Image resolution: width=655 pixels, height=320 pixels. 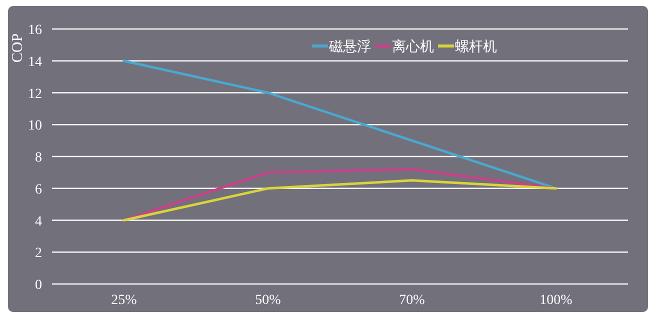 I want to click on legend-label: 螺杆机, so click(x=476, y=47).